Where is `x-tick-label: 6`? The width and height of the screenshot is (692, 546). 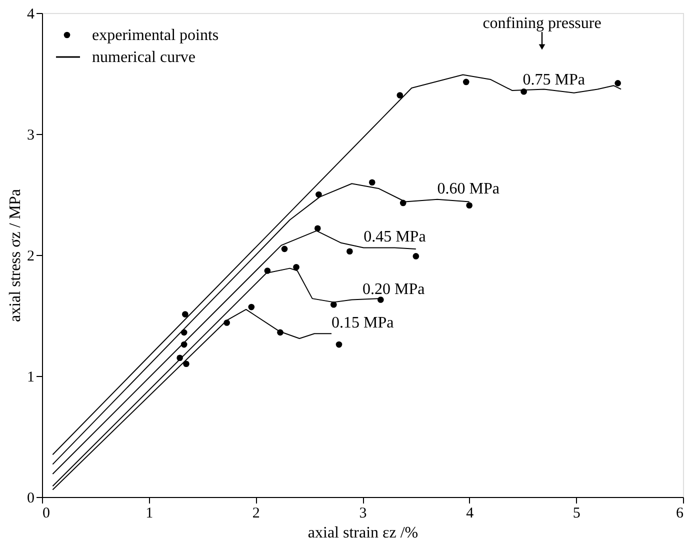
x-tick-label: 6 is located at coordinates (680, 514).